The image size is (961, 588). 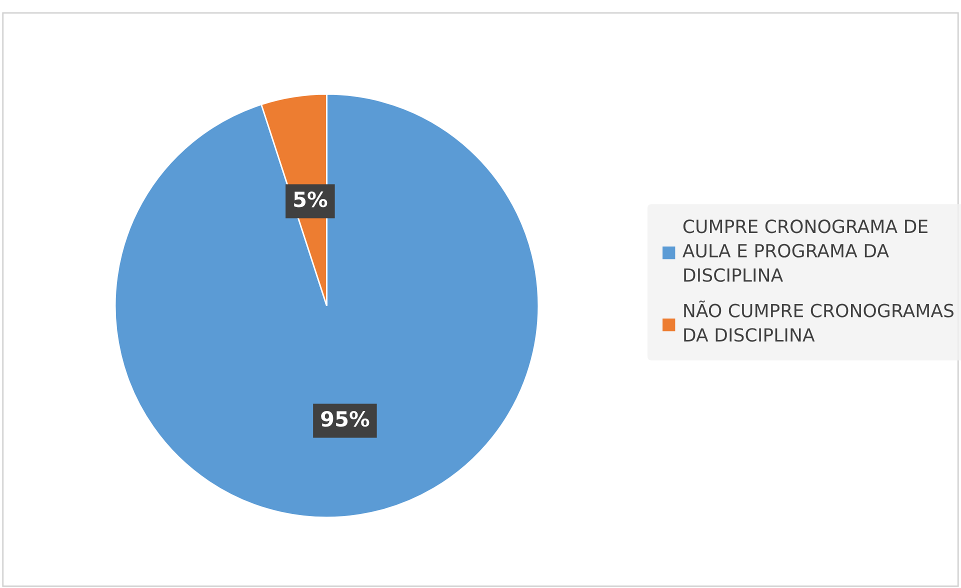 What do you see at coordinates (311, 200) in the screenshot?
I see `data-label: 5%` at bounding box center [311, 200].